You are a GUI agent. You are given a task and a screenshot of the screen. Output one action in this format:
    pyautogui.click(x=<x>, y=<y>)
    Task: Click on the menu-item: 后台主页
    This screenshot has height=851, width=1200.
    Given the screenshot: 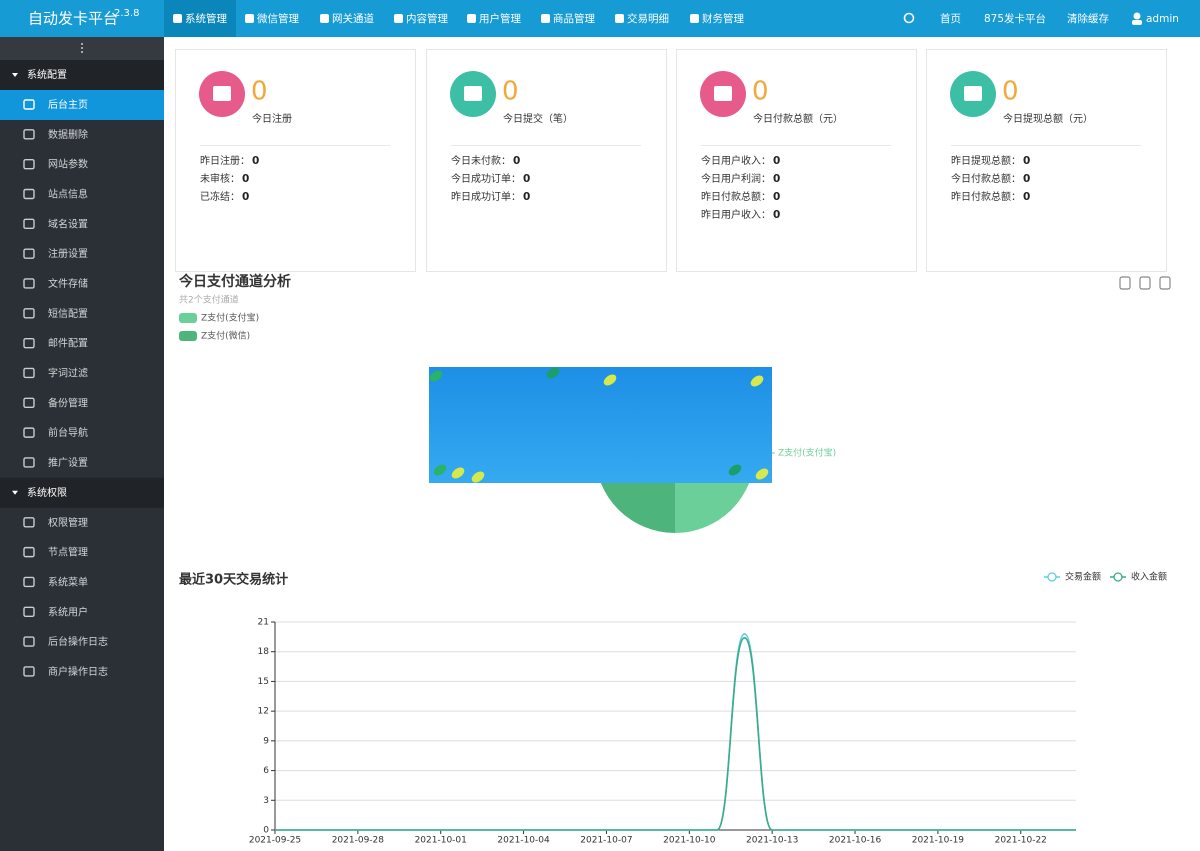 What is the action you would take?
    pyautogui.click(x=68, y=104)
    